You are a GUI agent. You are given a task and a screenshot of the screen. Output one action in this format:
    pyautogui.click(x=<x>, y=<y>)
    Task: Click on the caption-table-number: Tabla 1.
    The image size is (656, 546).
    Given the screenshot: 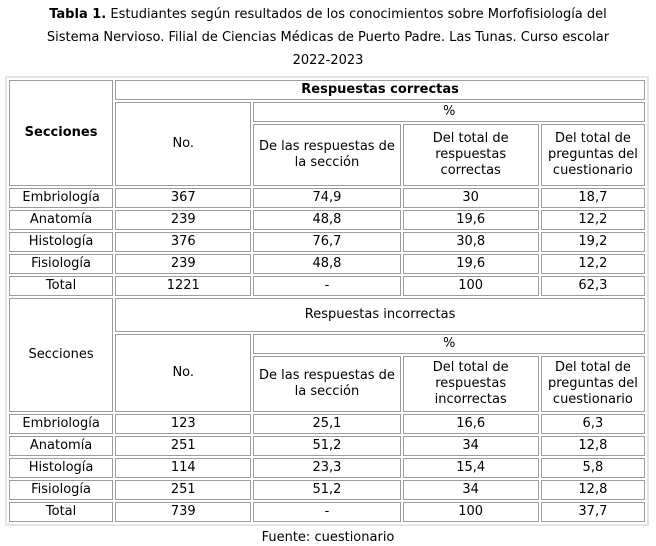 What is the action you would take?
    pyautogui.click(x=78, y=14)
    